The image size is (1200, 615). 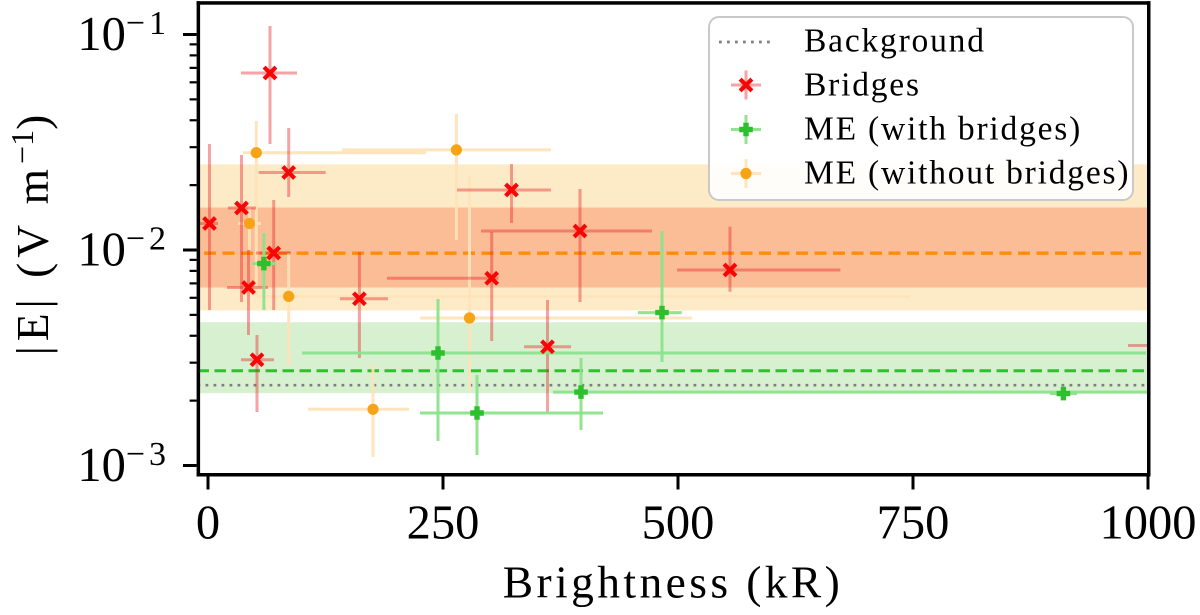 What do you see at coordinates (678, 523) in the screenshot?
I see `svg-text: 500` at bounding box center [678, 523].